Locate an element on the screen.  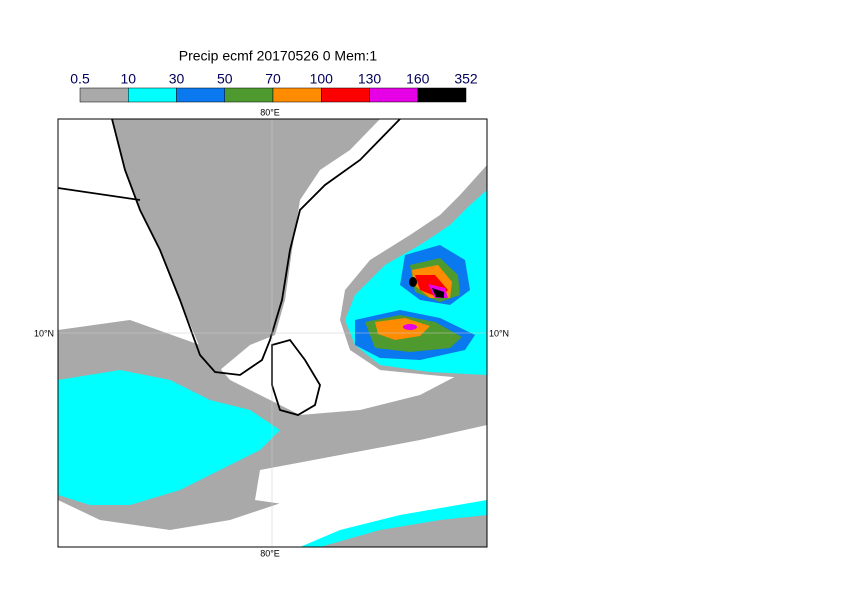
colorbar-label: 130 is located at coordinates (370, 79).